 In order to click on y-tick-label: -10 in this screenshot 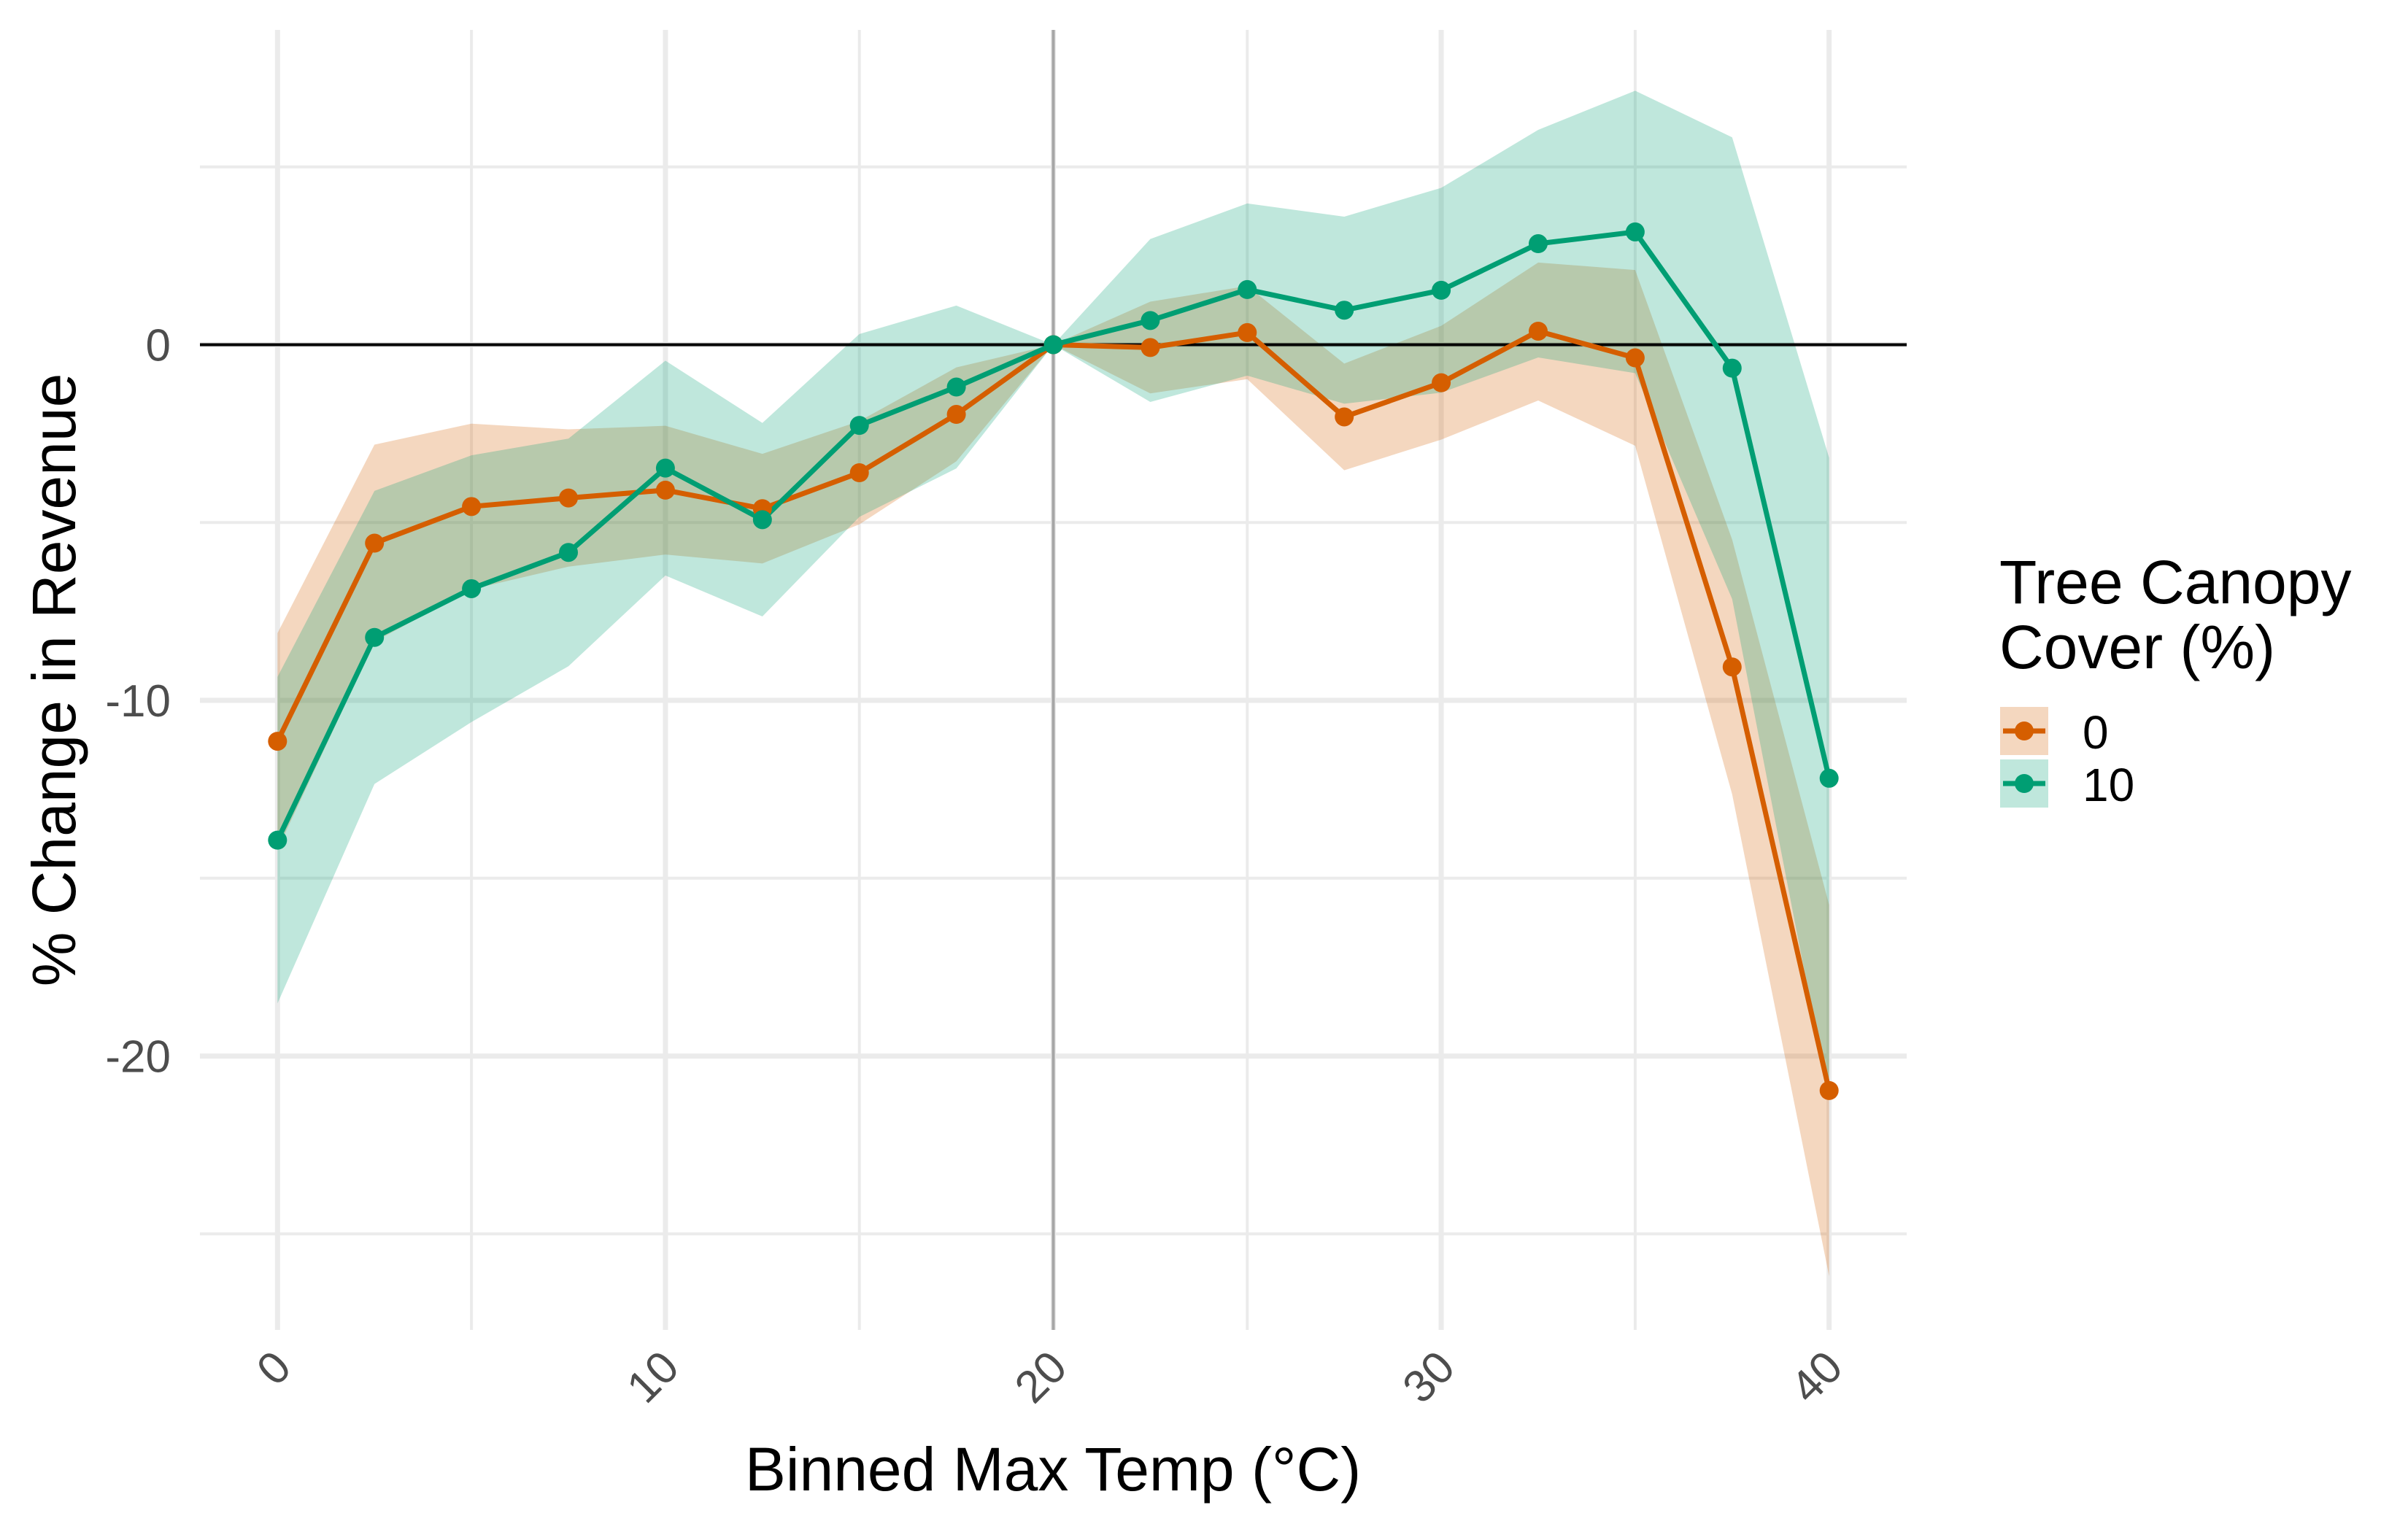, I will do `click(138, 702)`.